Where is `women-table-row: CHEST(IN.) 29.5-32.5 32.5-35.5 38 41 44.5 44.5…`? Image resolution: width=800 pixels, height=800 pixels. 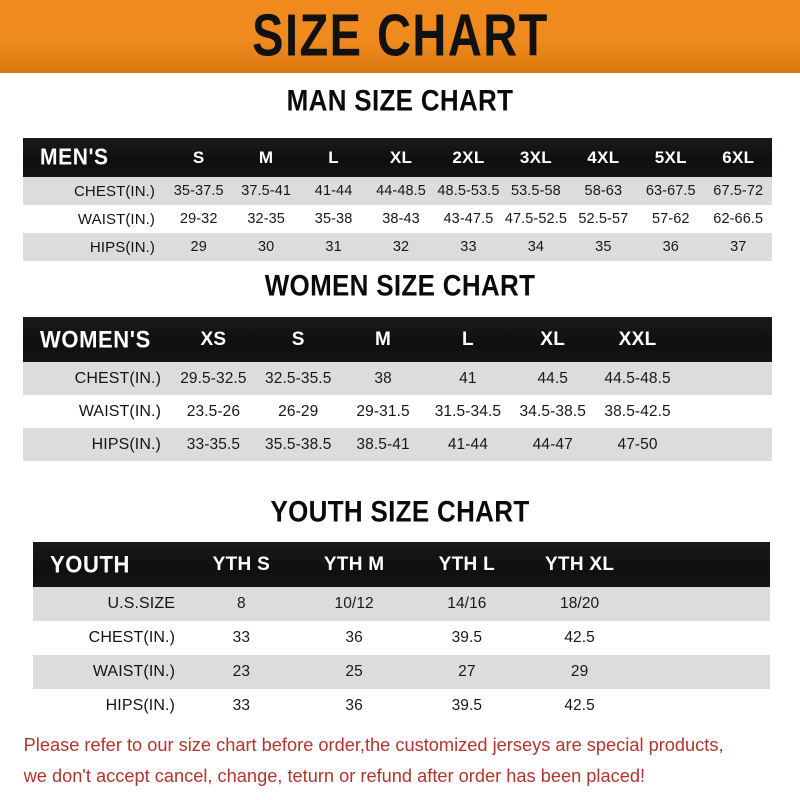
women-table-row: CHEST(IN.) 29.5-32.5 32.5-35.5 38 41 44.5 44.5… is located at coordinates (397, 378).